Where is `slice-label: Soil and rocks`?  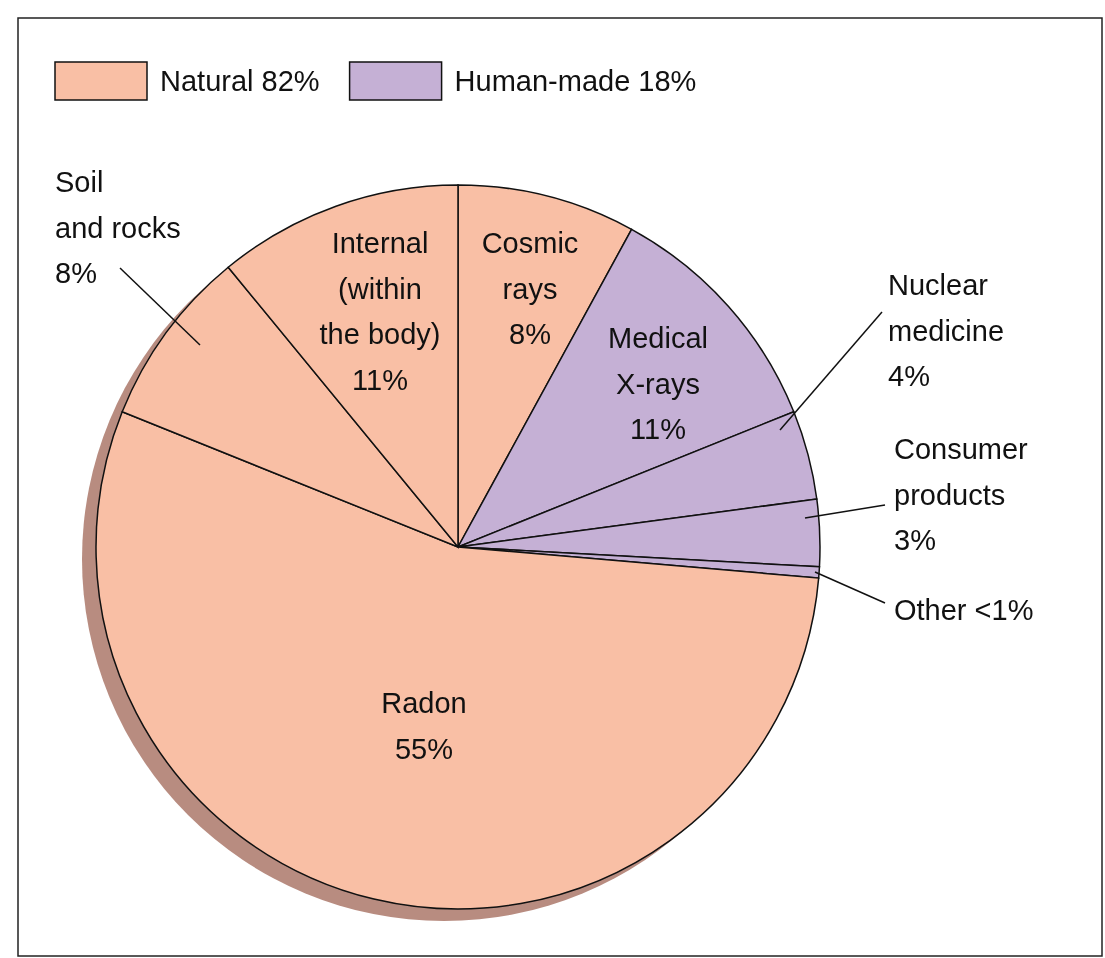
slice-label: Soil and rocks is located at coordinates (118, 205).